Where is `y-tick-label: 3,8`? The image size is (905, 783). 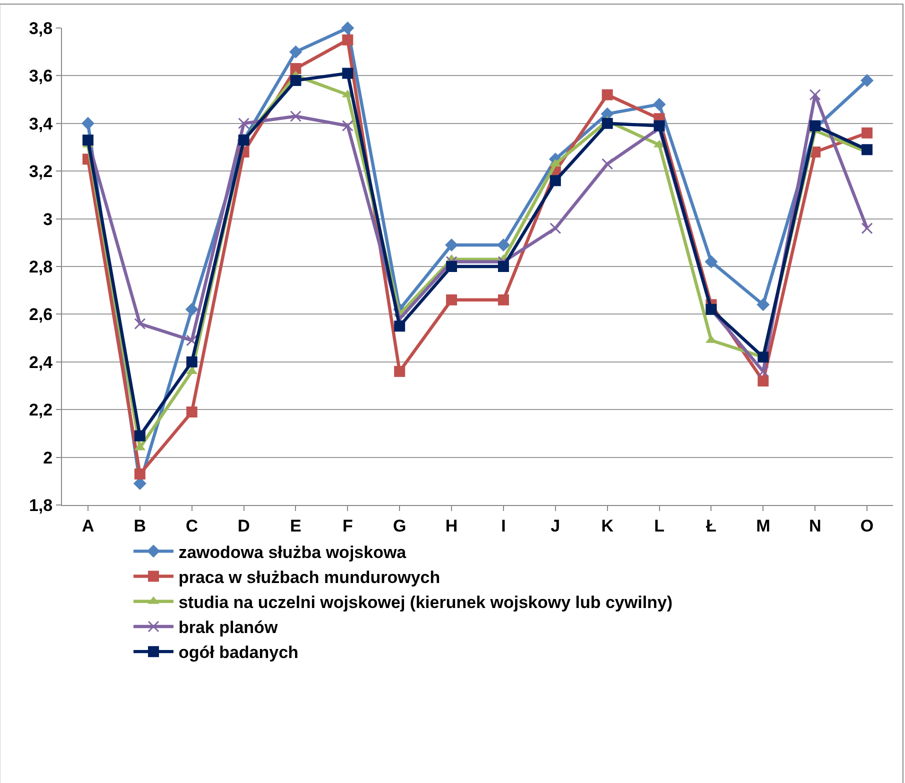 y-tick-label: 3,8 is located at coordinates (40, 28).